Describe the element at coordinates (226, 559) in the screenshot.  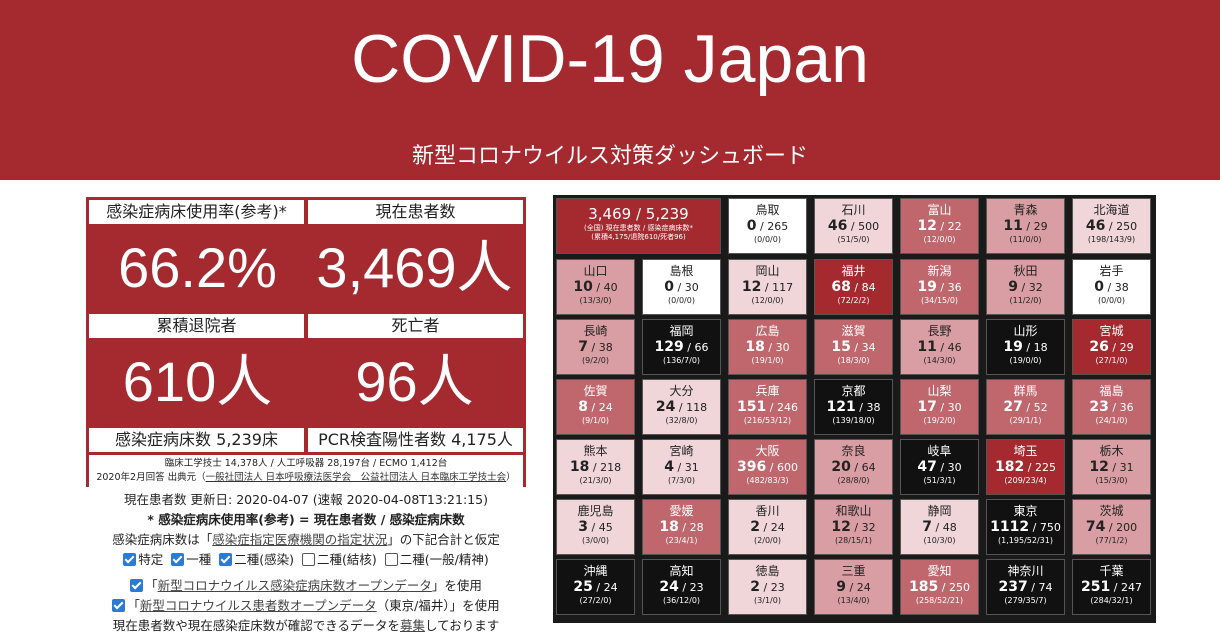
I see `checkbox-nishu-kansen` at that location.